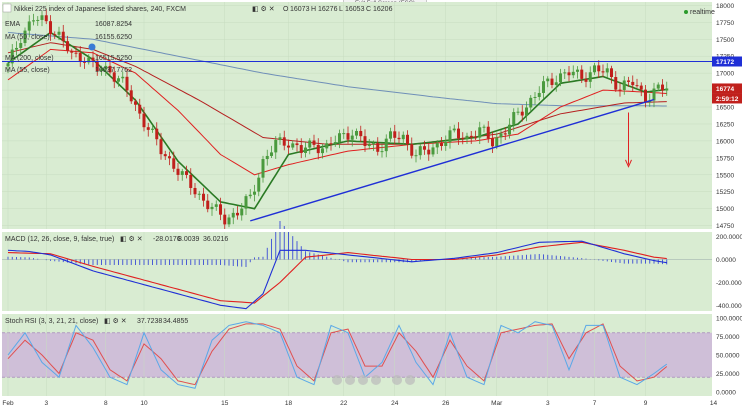 Image resolution: width=742 pixels, height=409 pixels. Describe the element at coordinates (356, 312) in the screenshot. I see `pane-separator` at that location.